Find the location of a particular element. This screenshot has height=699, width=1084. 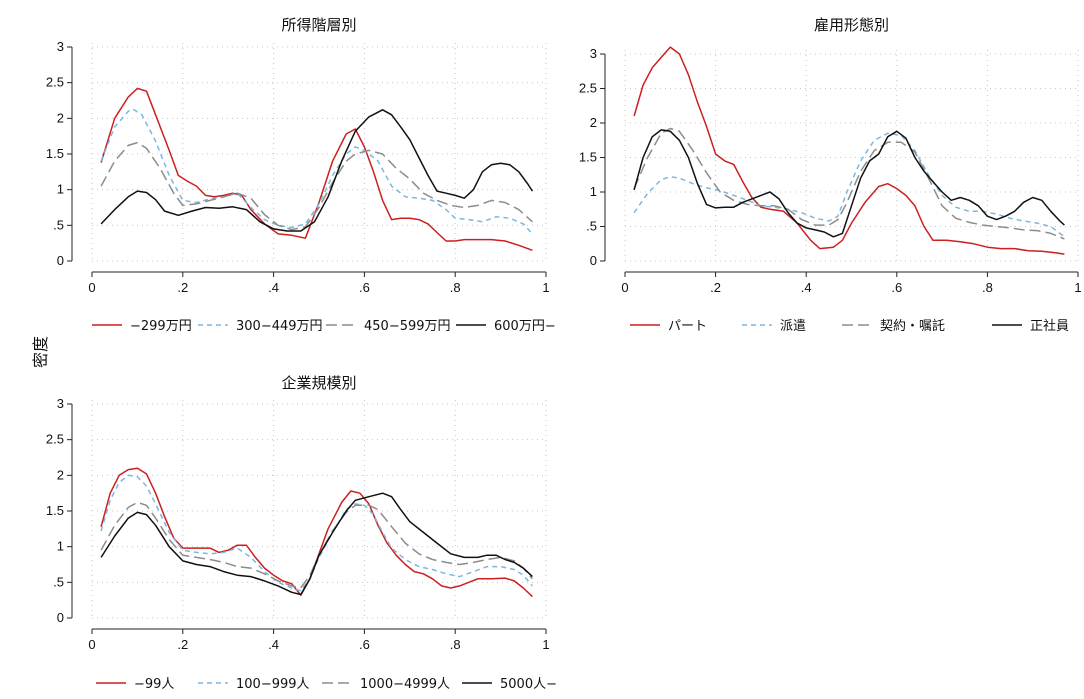

legend-label: 600万円− is located at coordinates (525, 326).